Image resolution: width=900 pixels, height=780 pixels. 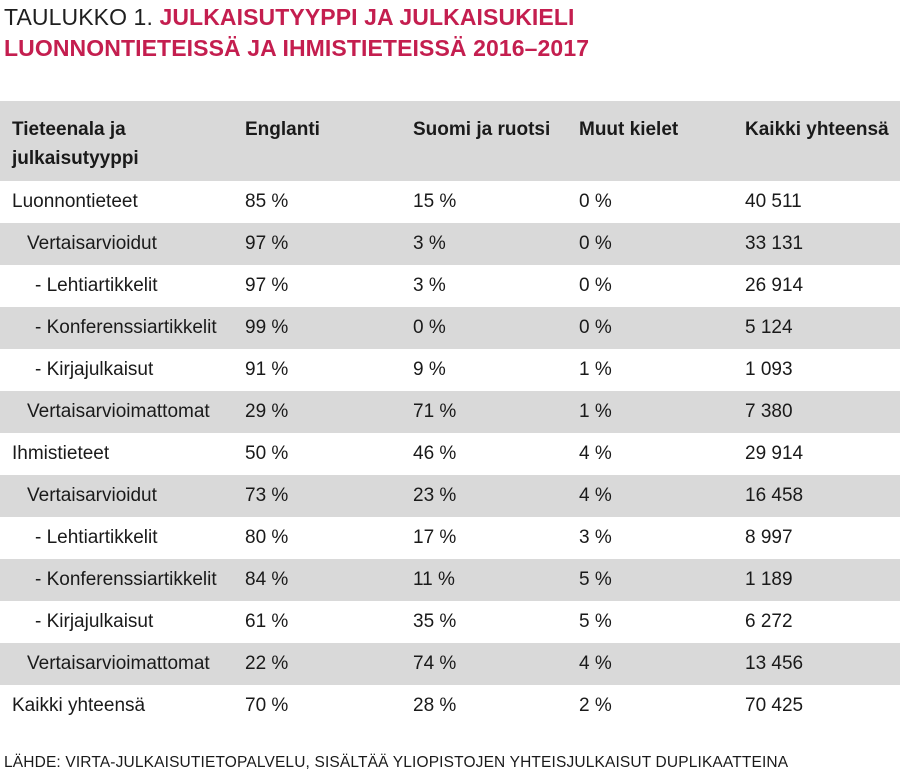 I want to click on cell-total: 8 997, so click(x=769, y=537).